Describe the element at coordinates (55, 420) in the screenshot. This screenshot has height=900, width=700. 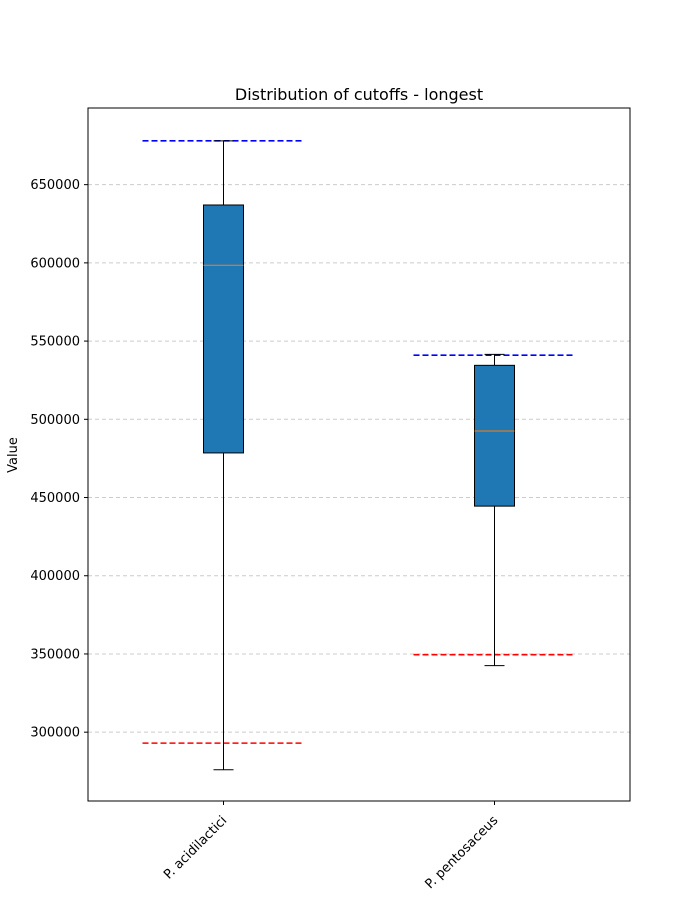
I see `y-tick-label: 500000` at that location.